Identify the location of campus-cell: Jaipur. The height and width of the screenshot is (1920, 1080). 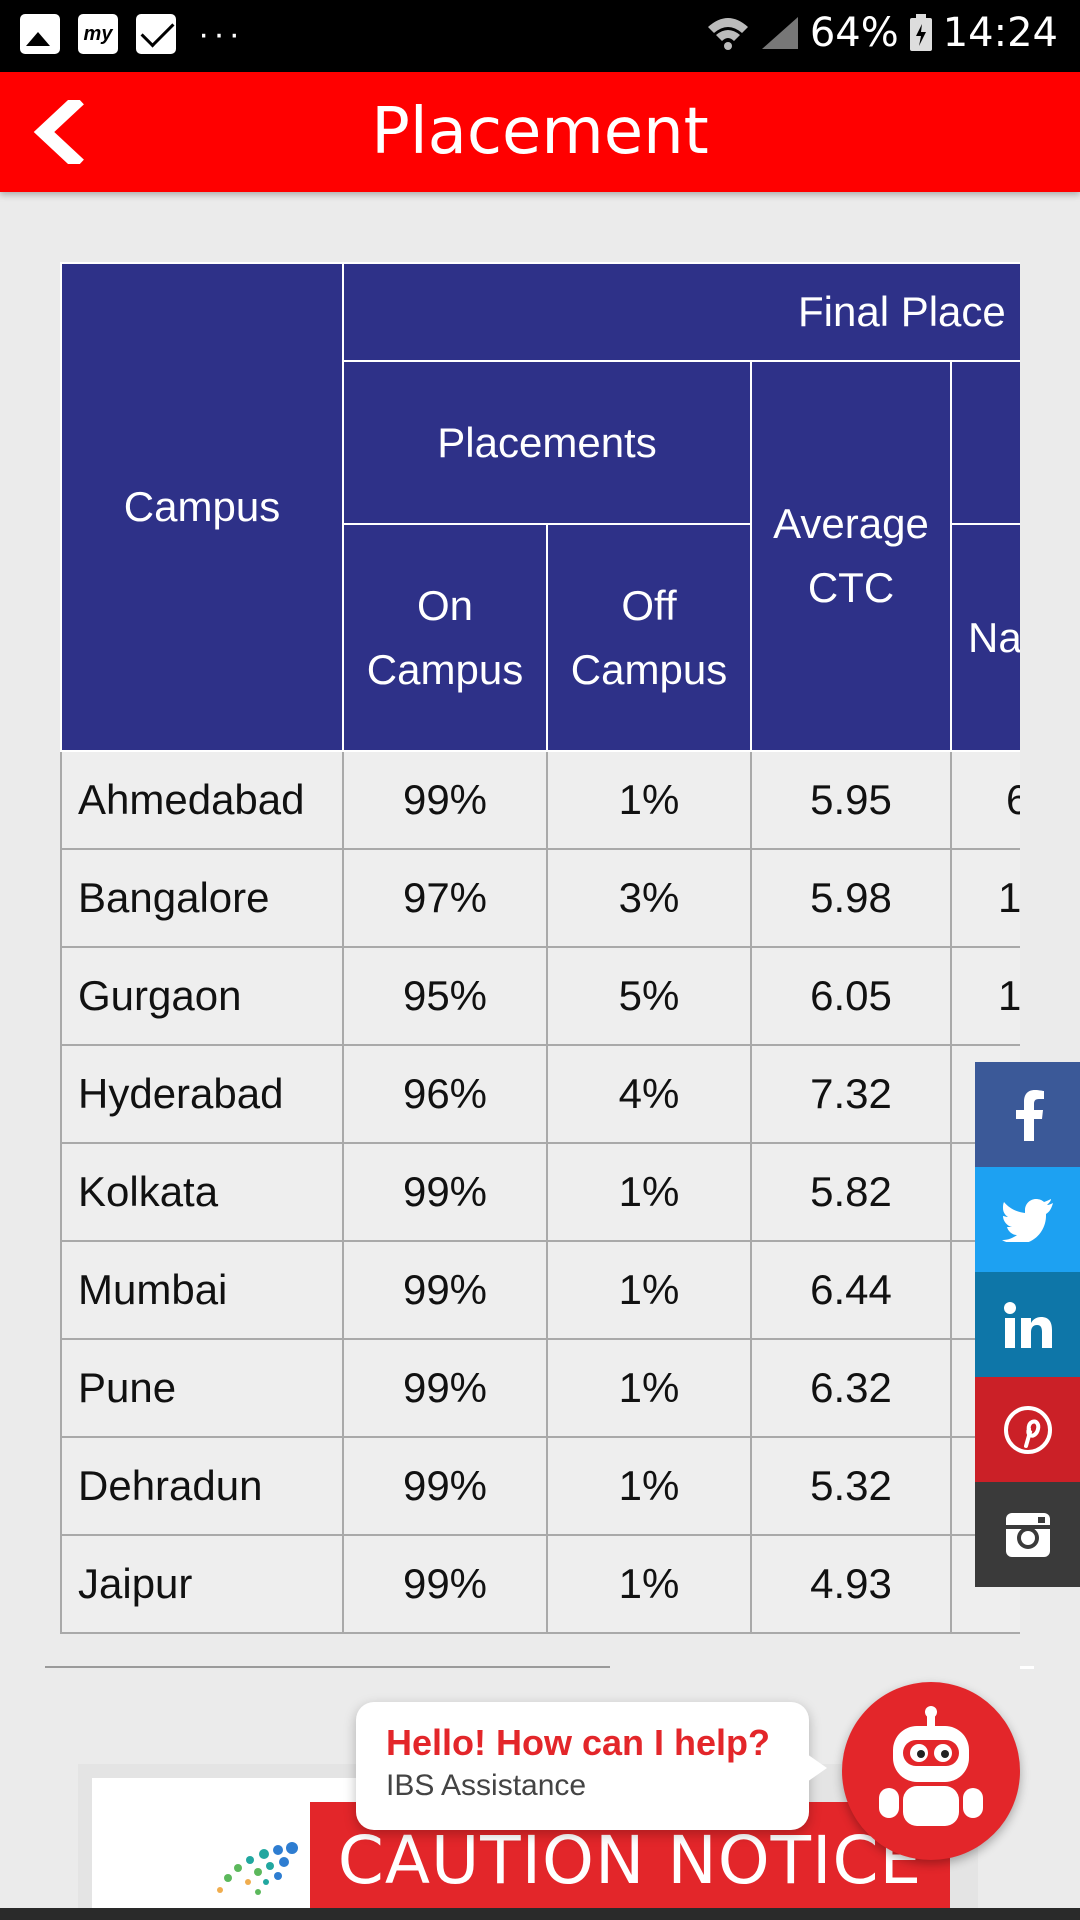
(202, 1584).